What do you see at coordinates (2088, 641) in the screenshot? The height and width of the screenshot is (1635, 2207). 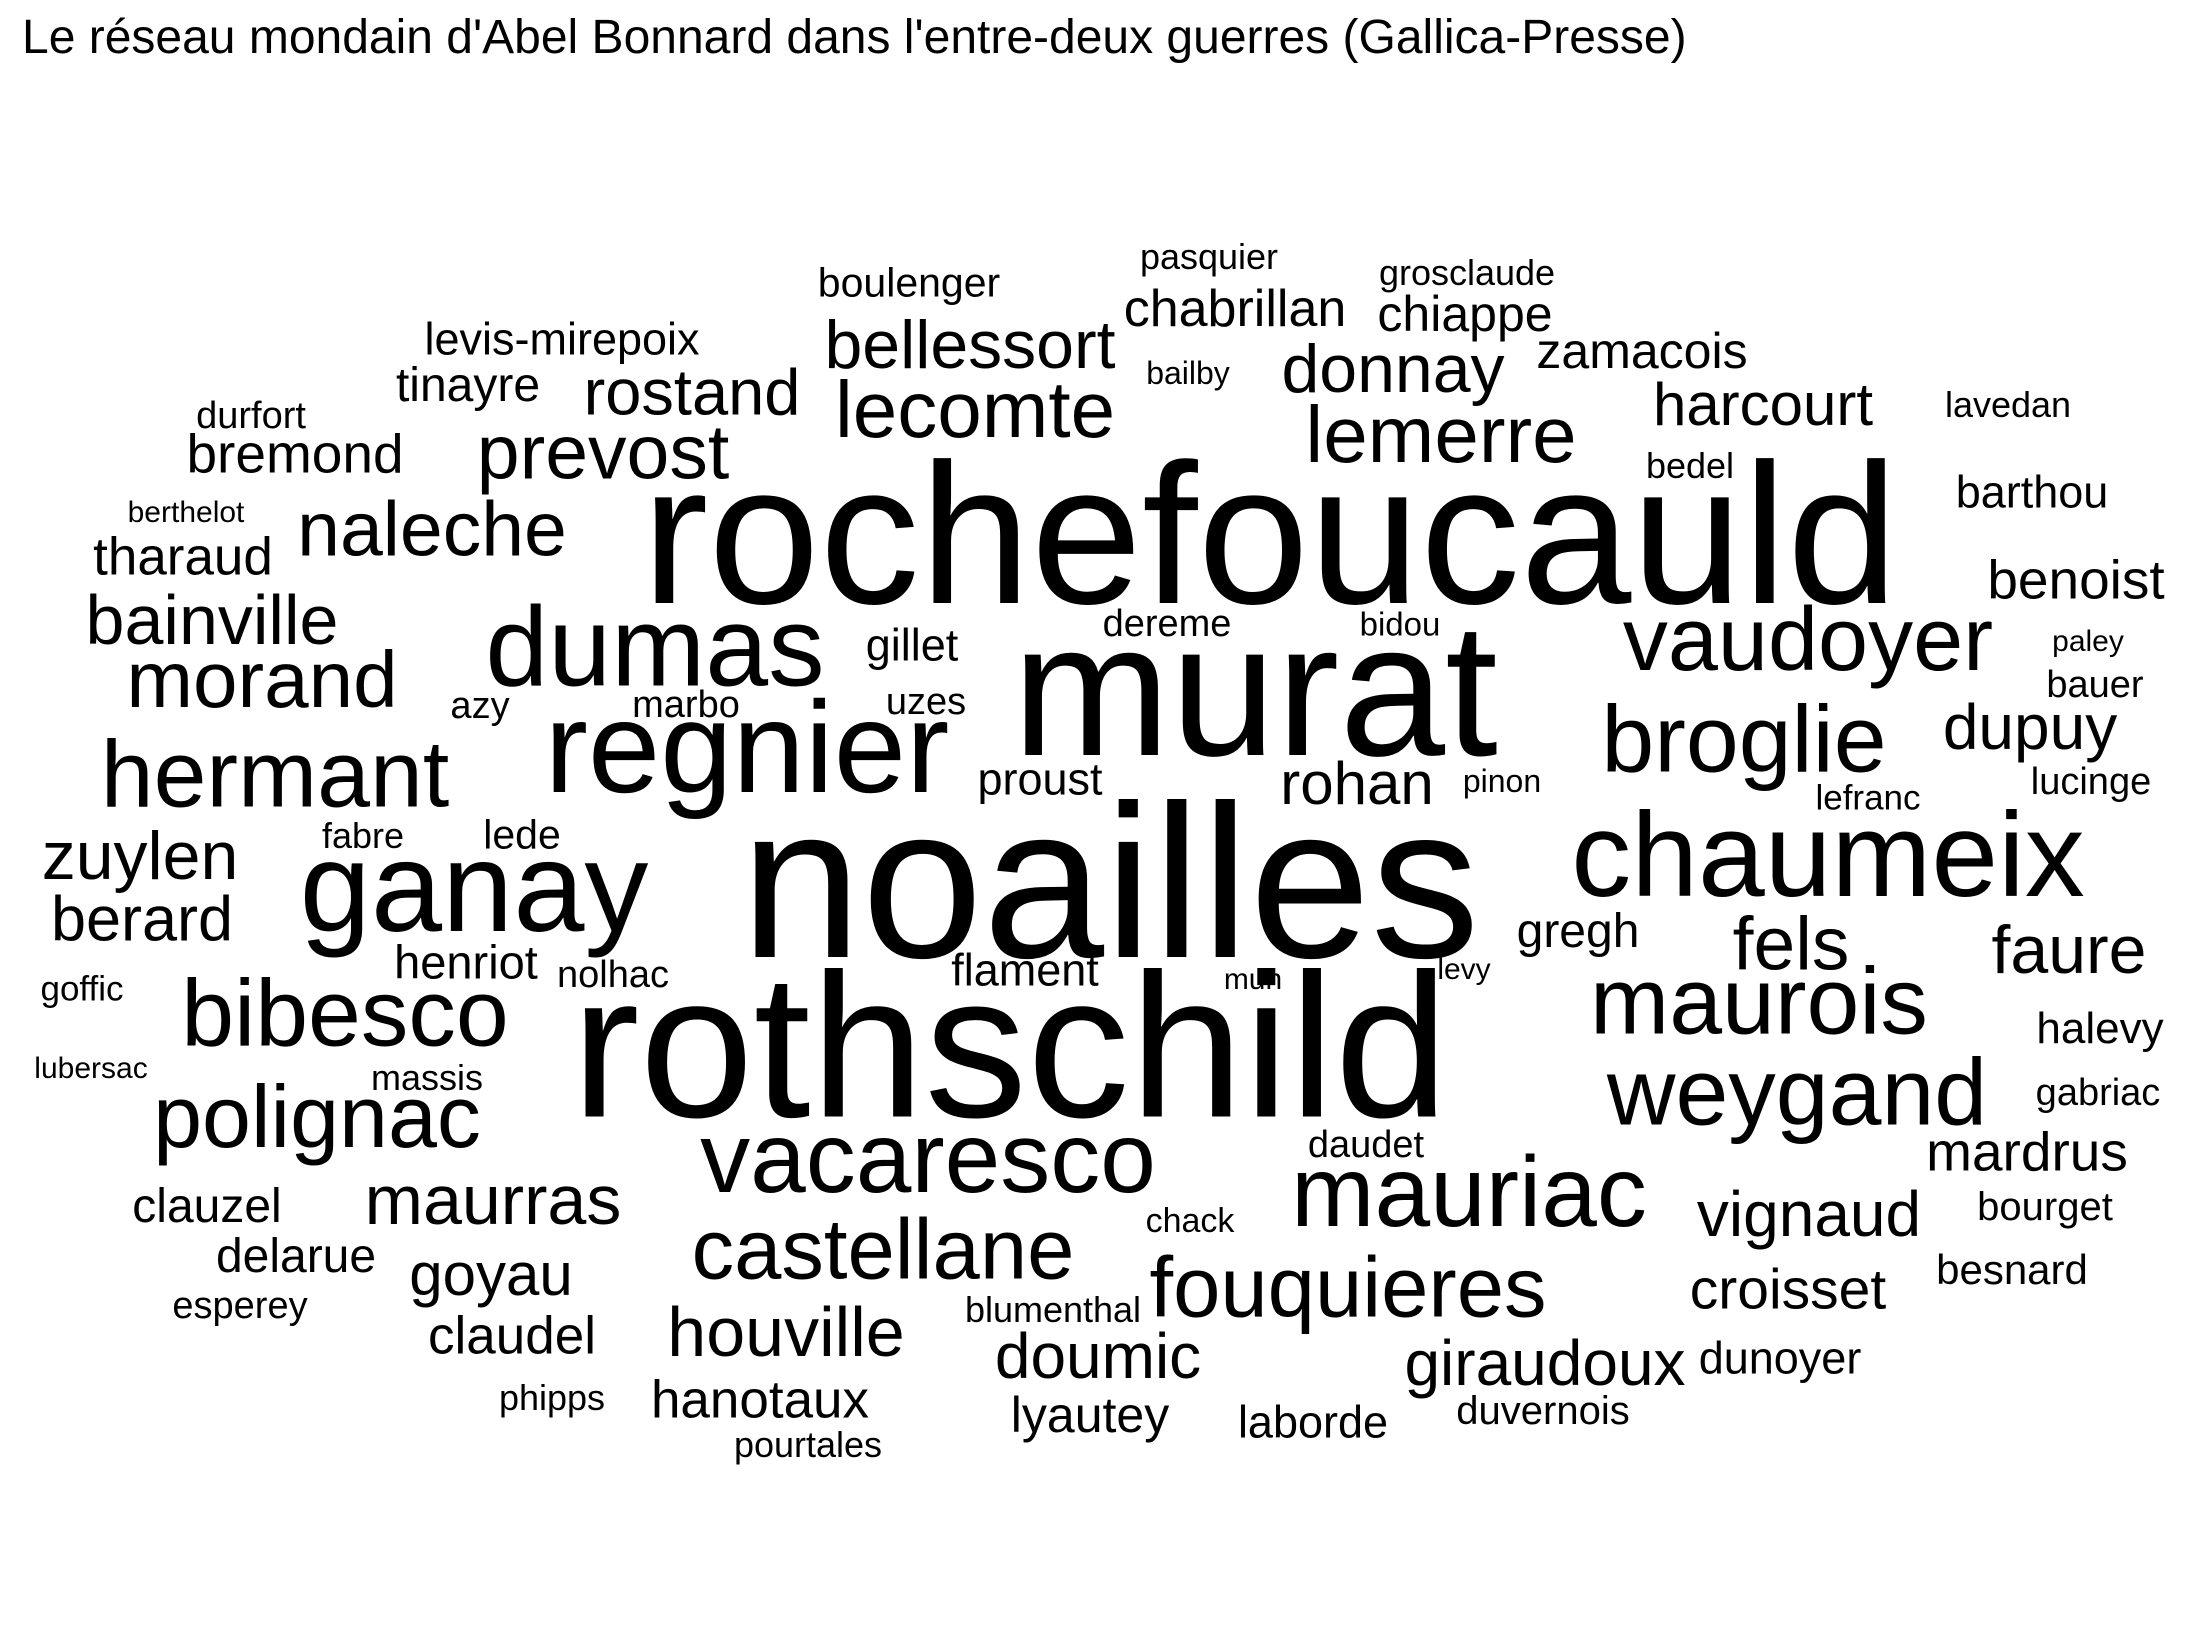 I see `word-paley: paley` at bounding box center [2088, 641].